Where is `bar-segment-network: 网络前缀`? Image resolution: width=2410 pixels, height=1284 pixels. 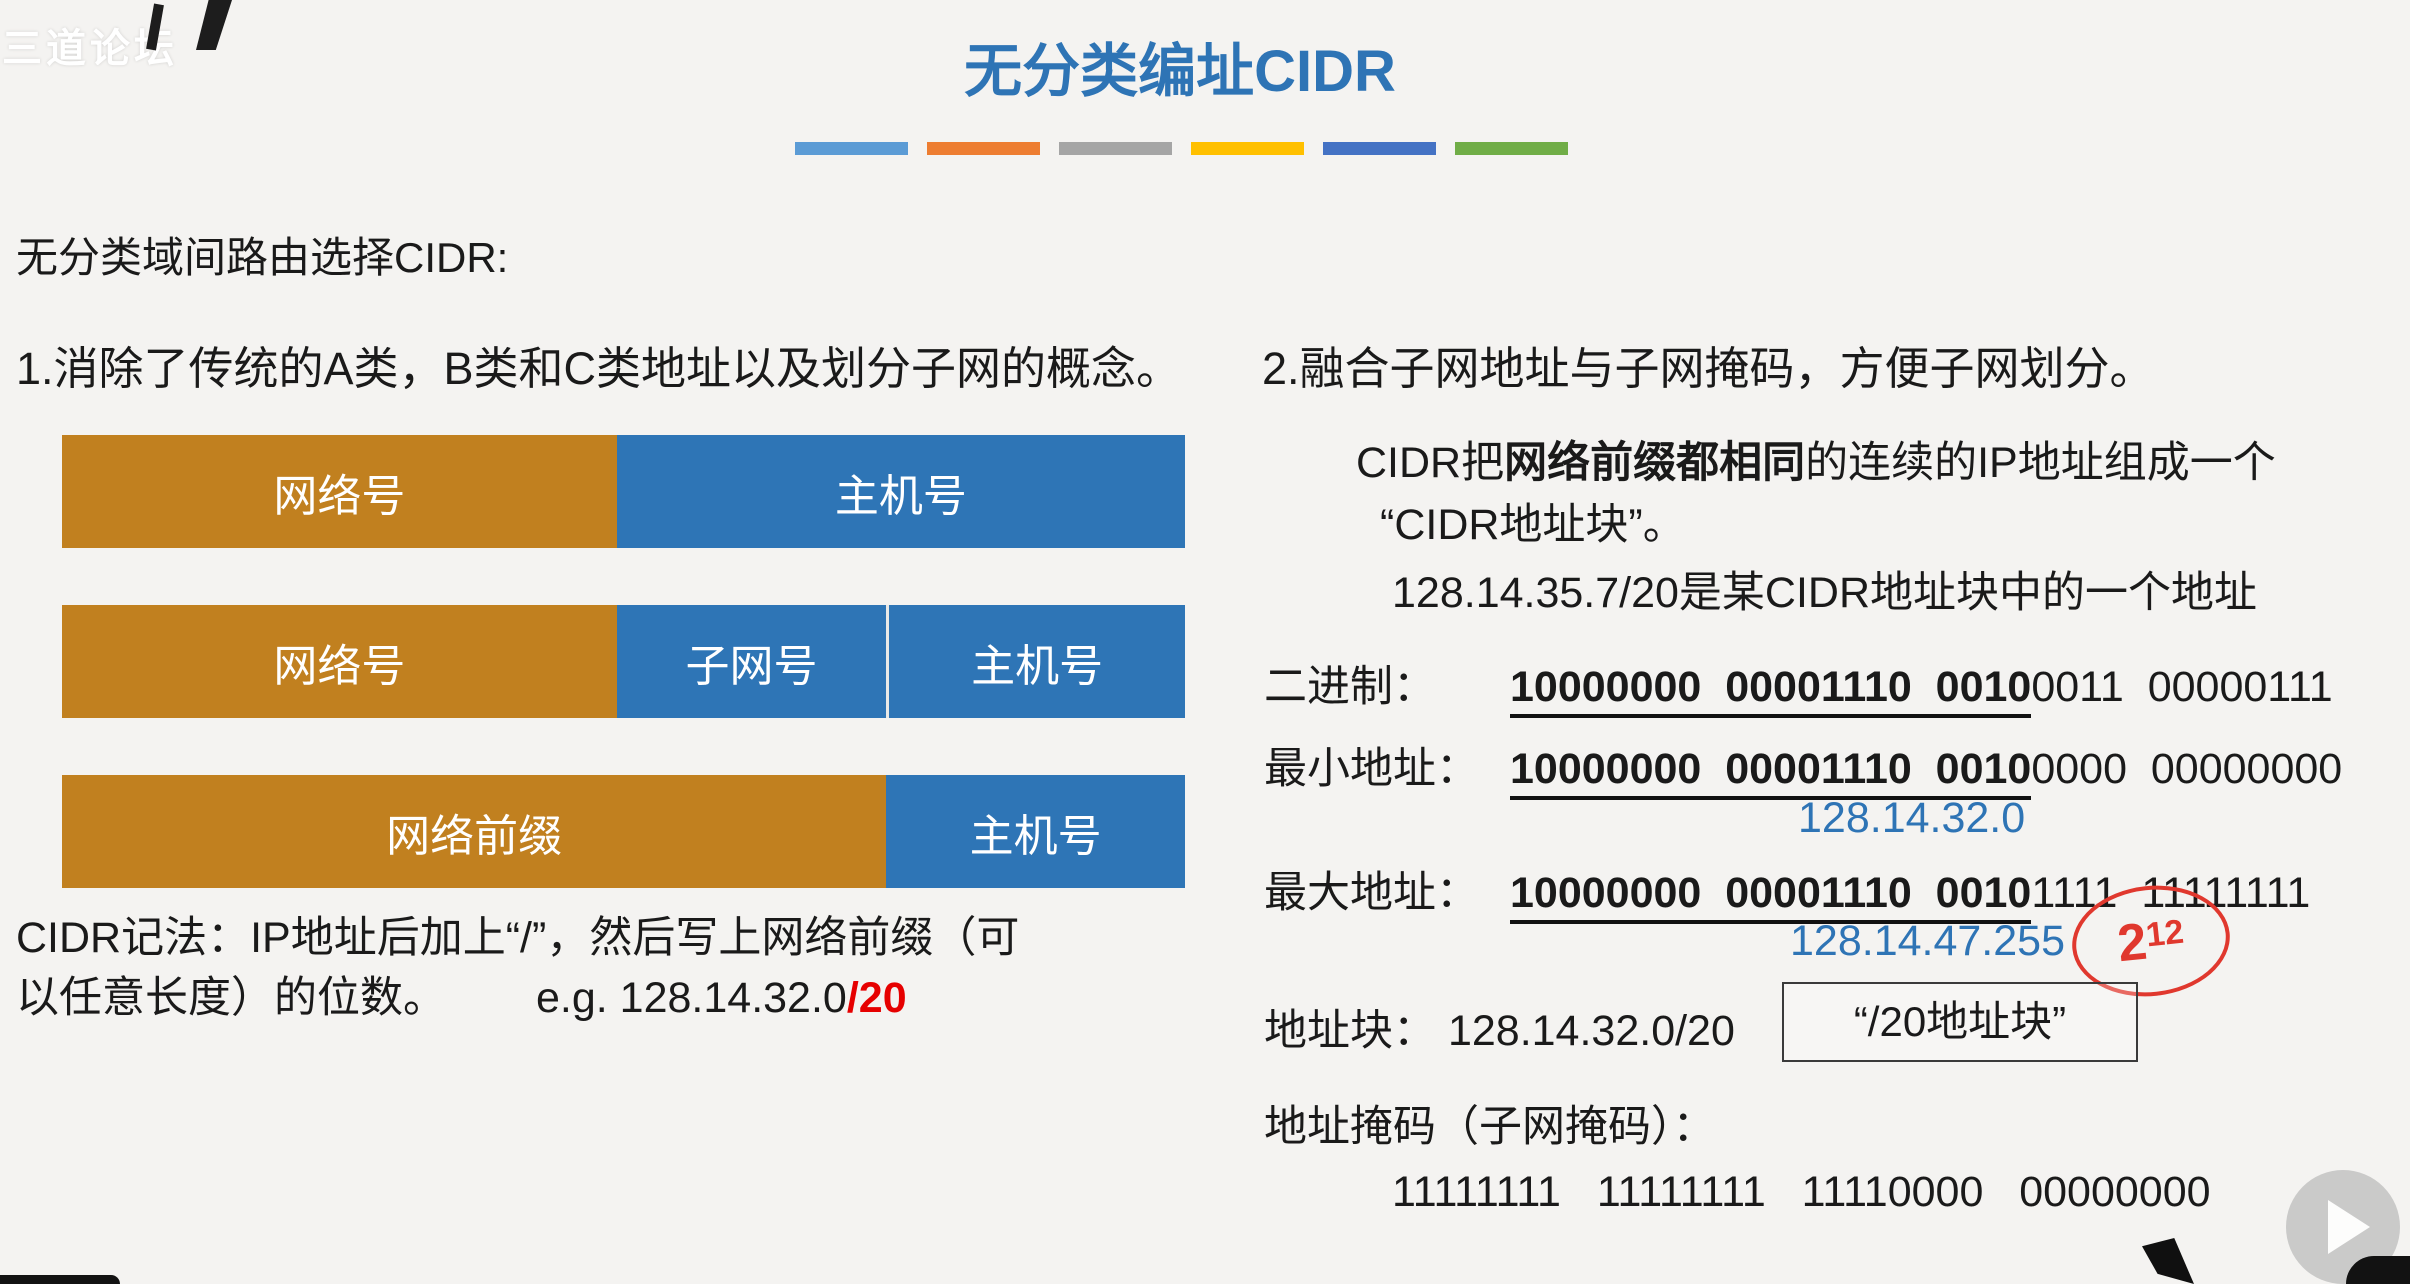
bar-segment-network: 网络前缀 is located at coordinates (474, 831).